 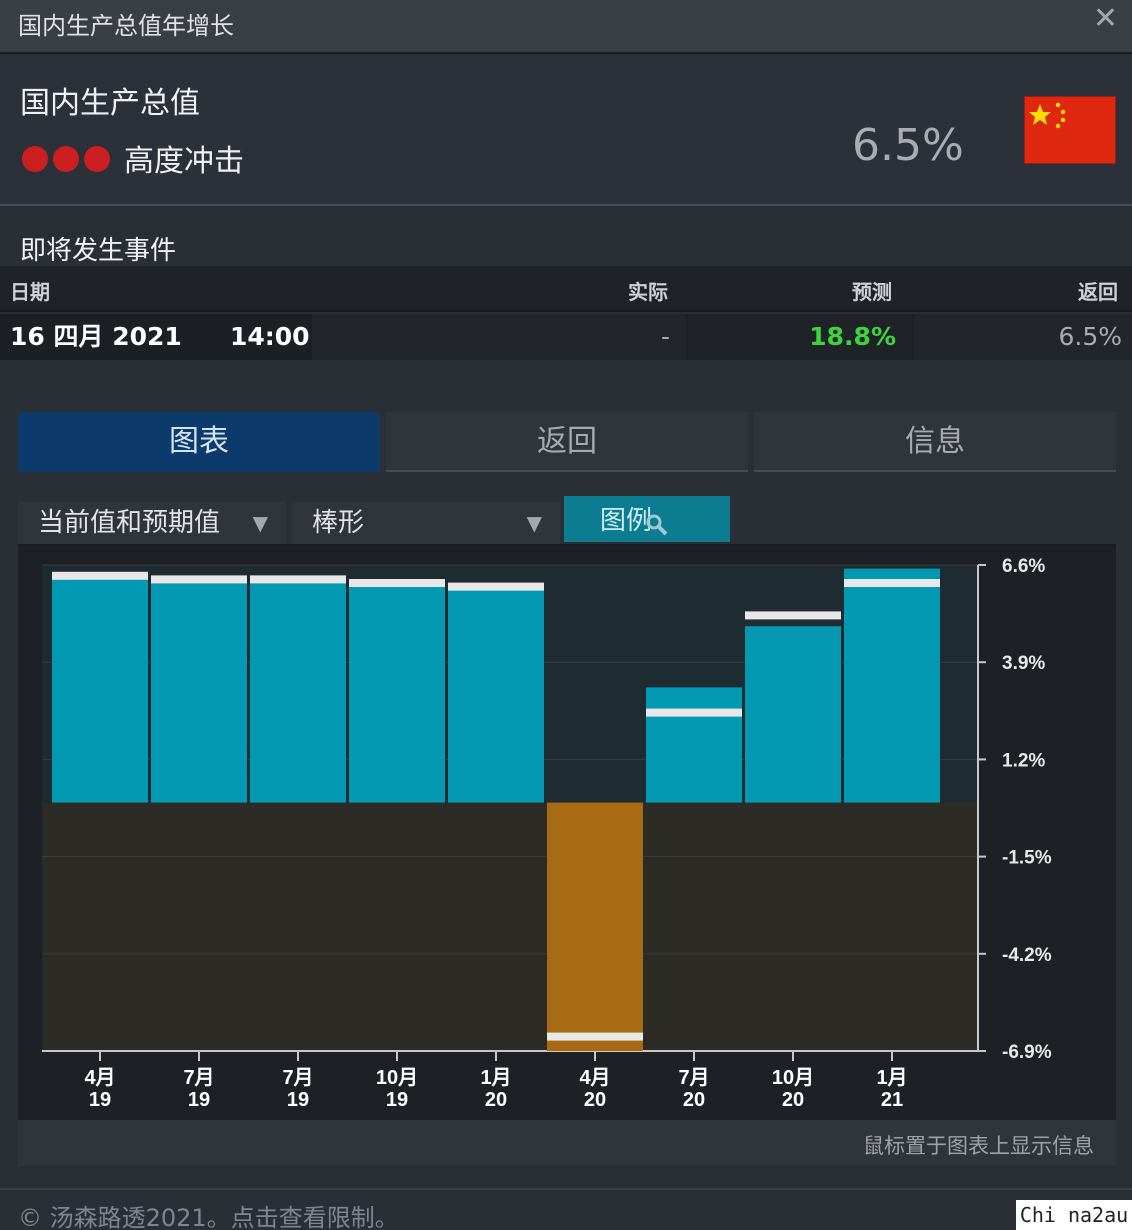 I want to click on impact-dots, so click(x=68, y=161).